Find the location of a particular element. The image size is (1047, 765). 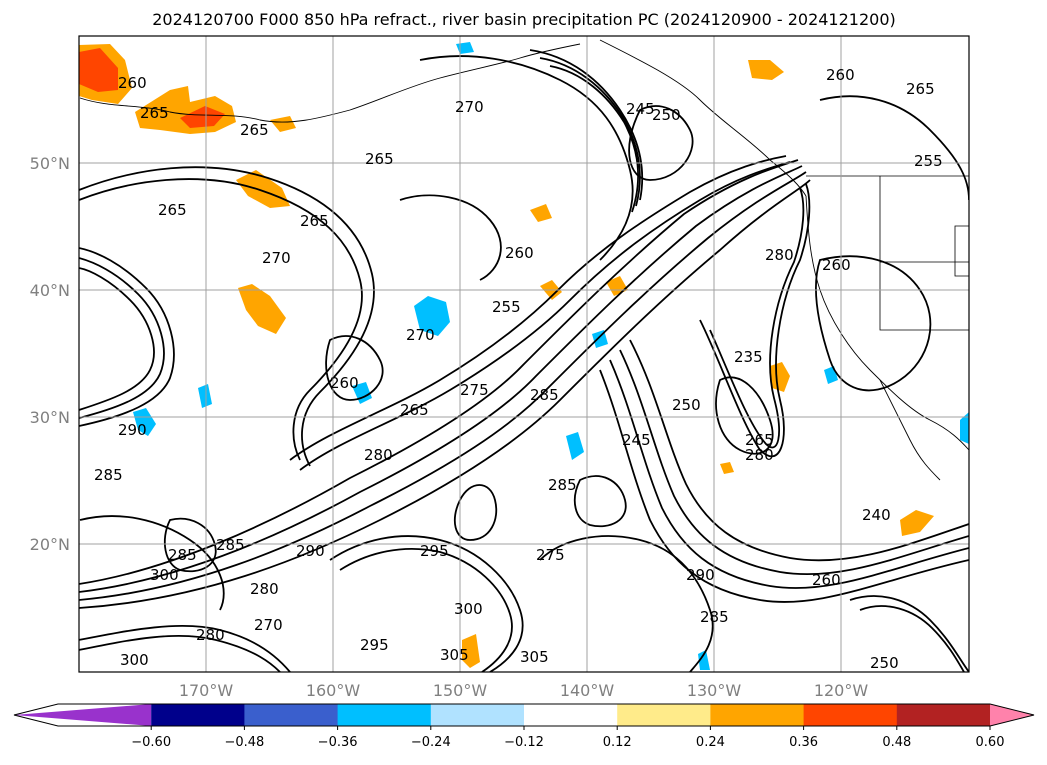

latitude-labels: 50°N 40°N 30°N 20°N is located at coordinates (50, 354).